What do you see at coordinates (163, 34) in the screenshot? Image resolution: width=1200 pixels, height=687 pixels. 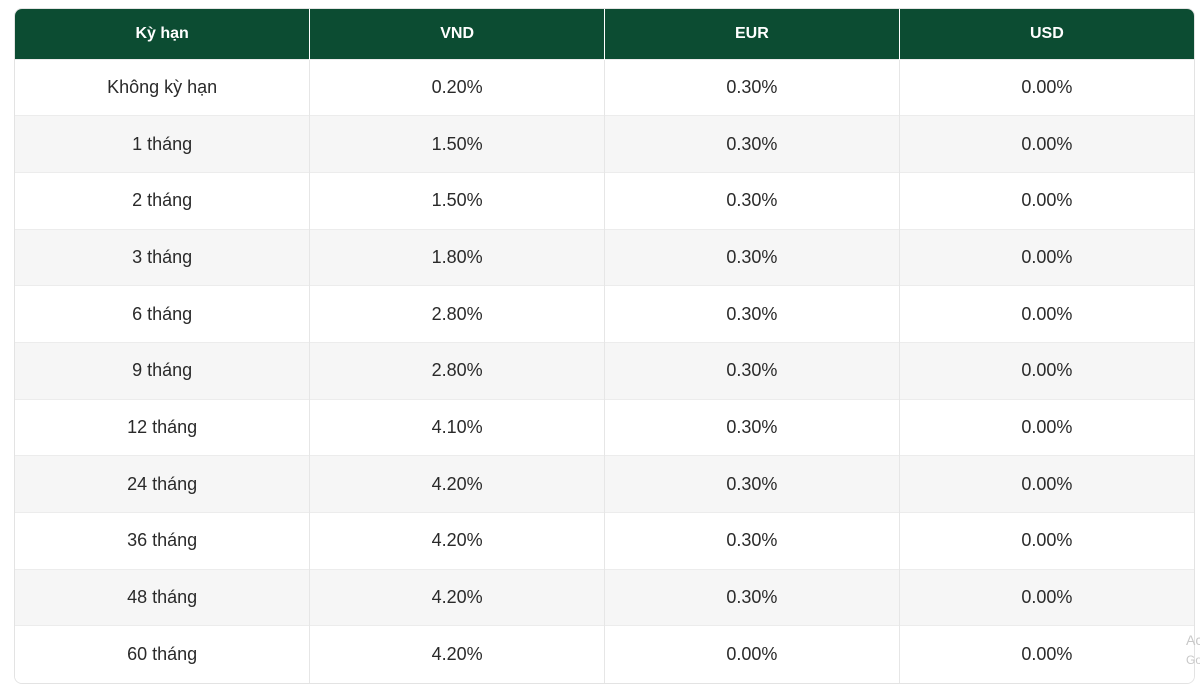 I see `header-term: Kỳ hạn` at bounding box center [163, 34].